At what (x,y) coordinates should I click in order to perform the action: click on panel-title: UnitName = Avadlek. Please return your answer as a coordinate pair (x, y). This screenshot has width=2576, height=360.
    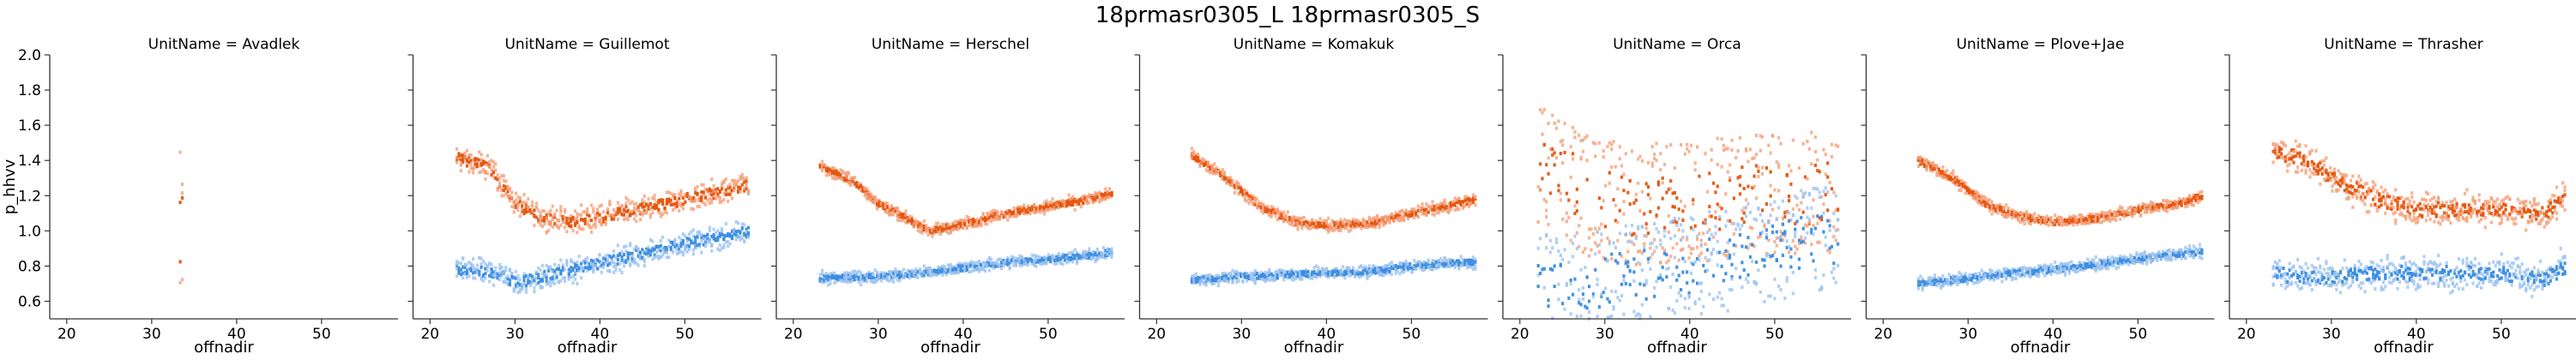
    Looking at the image, I should click on (224, 44).